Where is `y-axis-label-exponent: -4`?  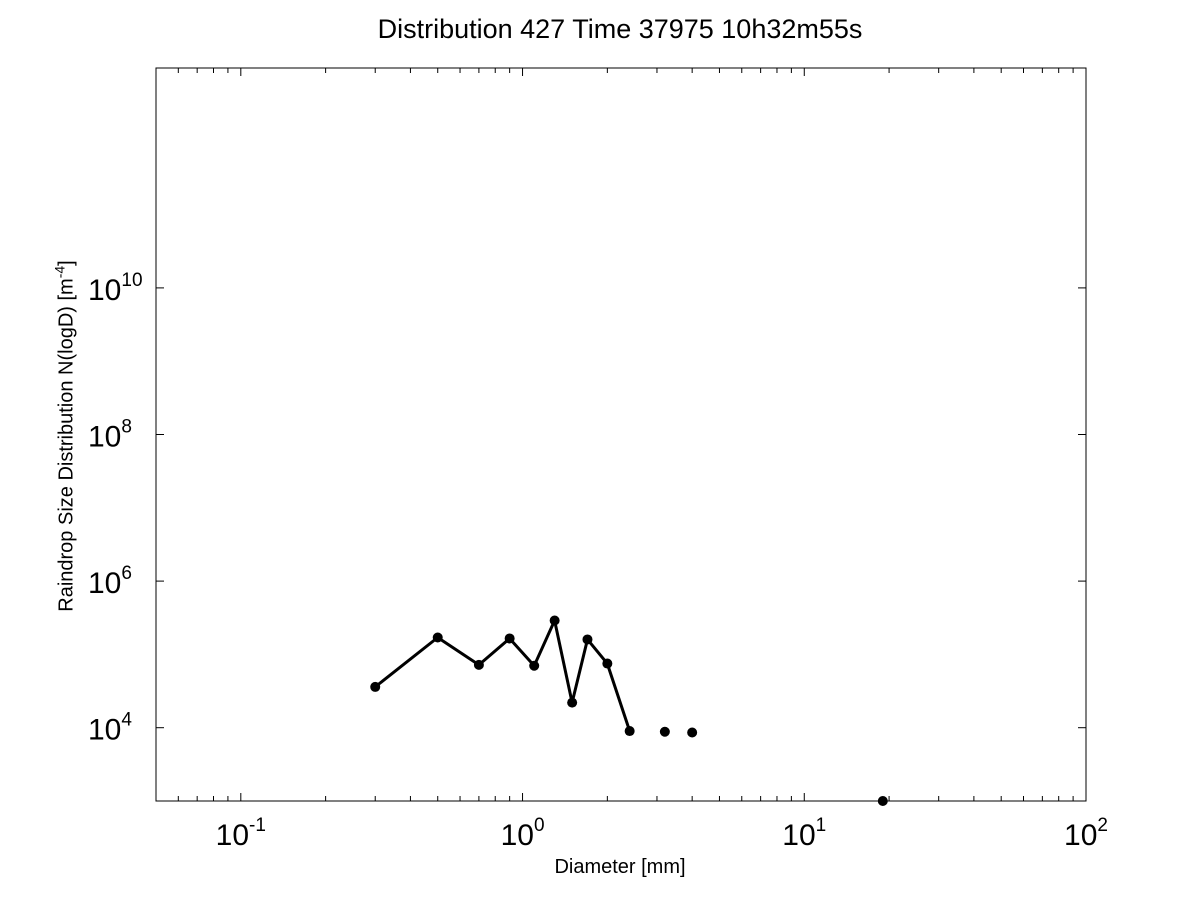 y-axis-label-exponent: -4 is located at coordinates (59, 272).